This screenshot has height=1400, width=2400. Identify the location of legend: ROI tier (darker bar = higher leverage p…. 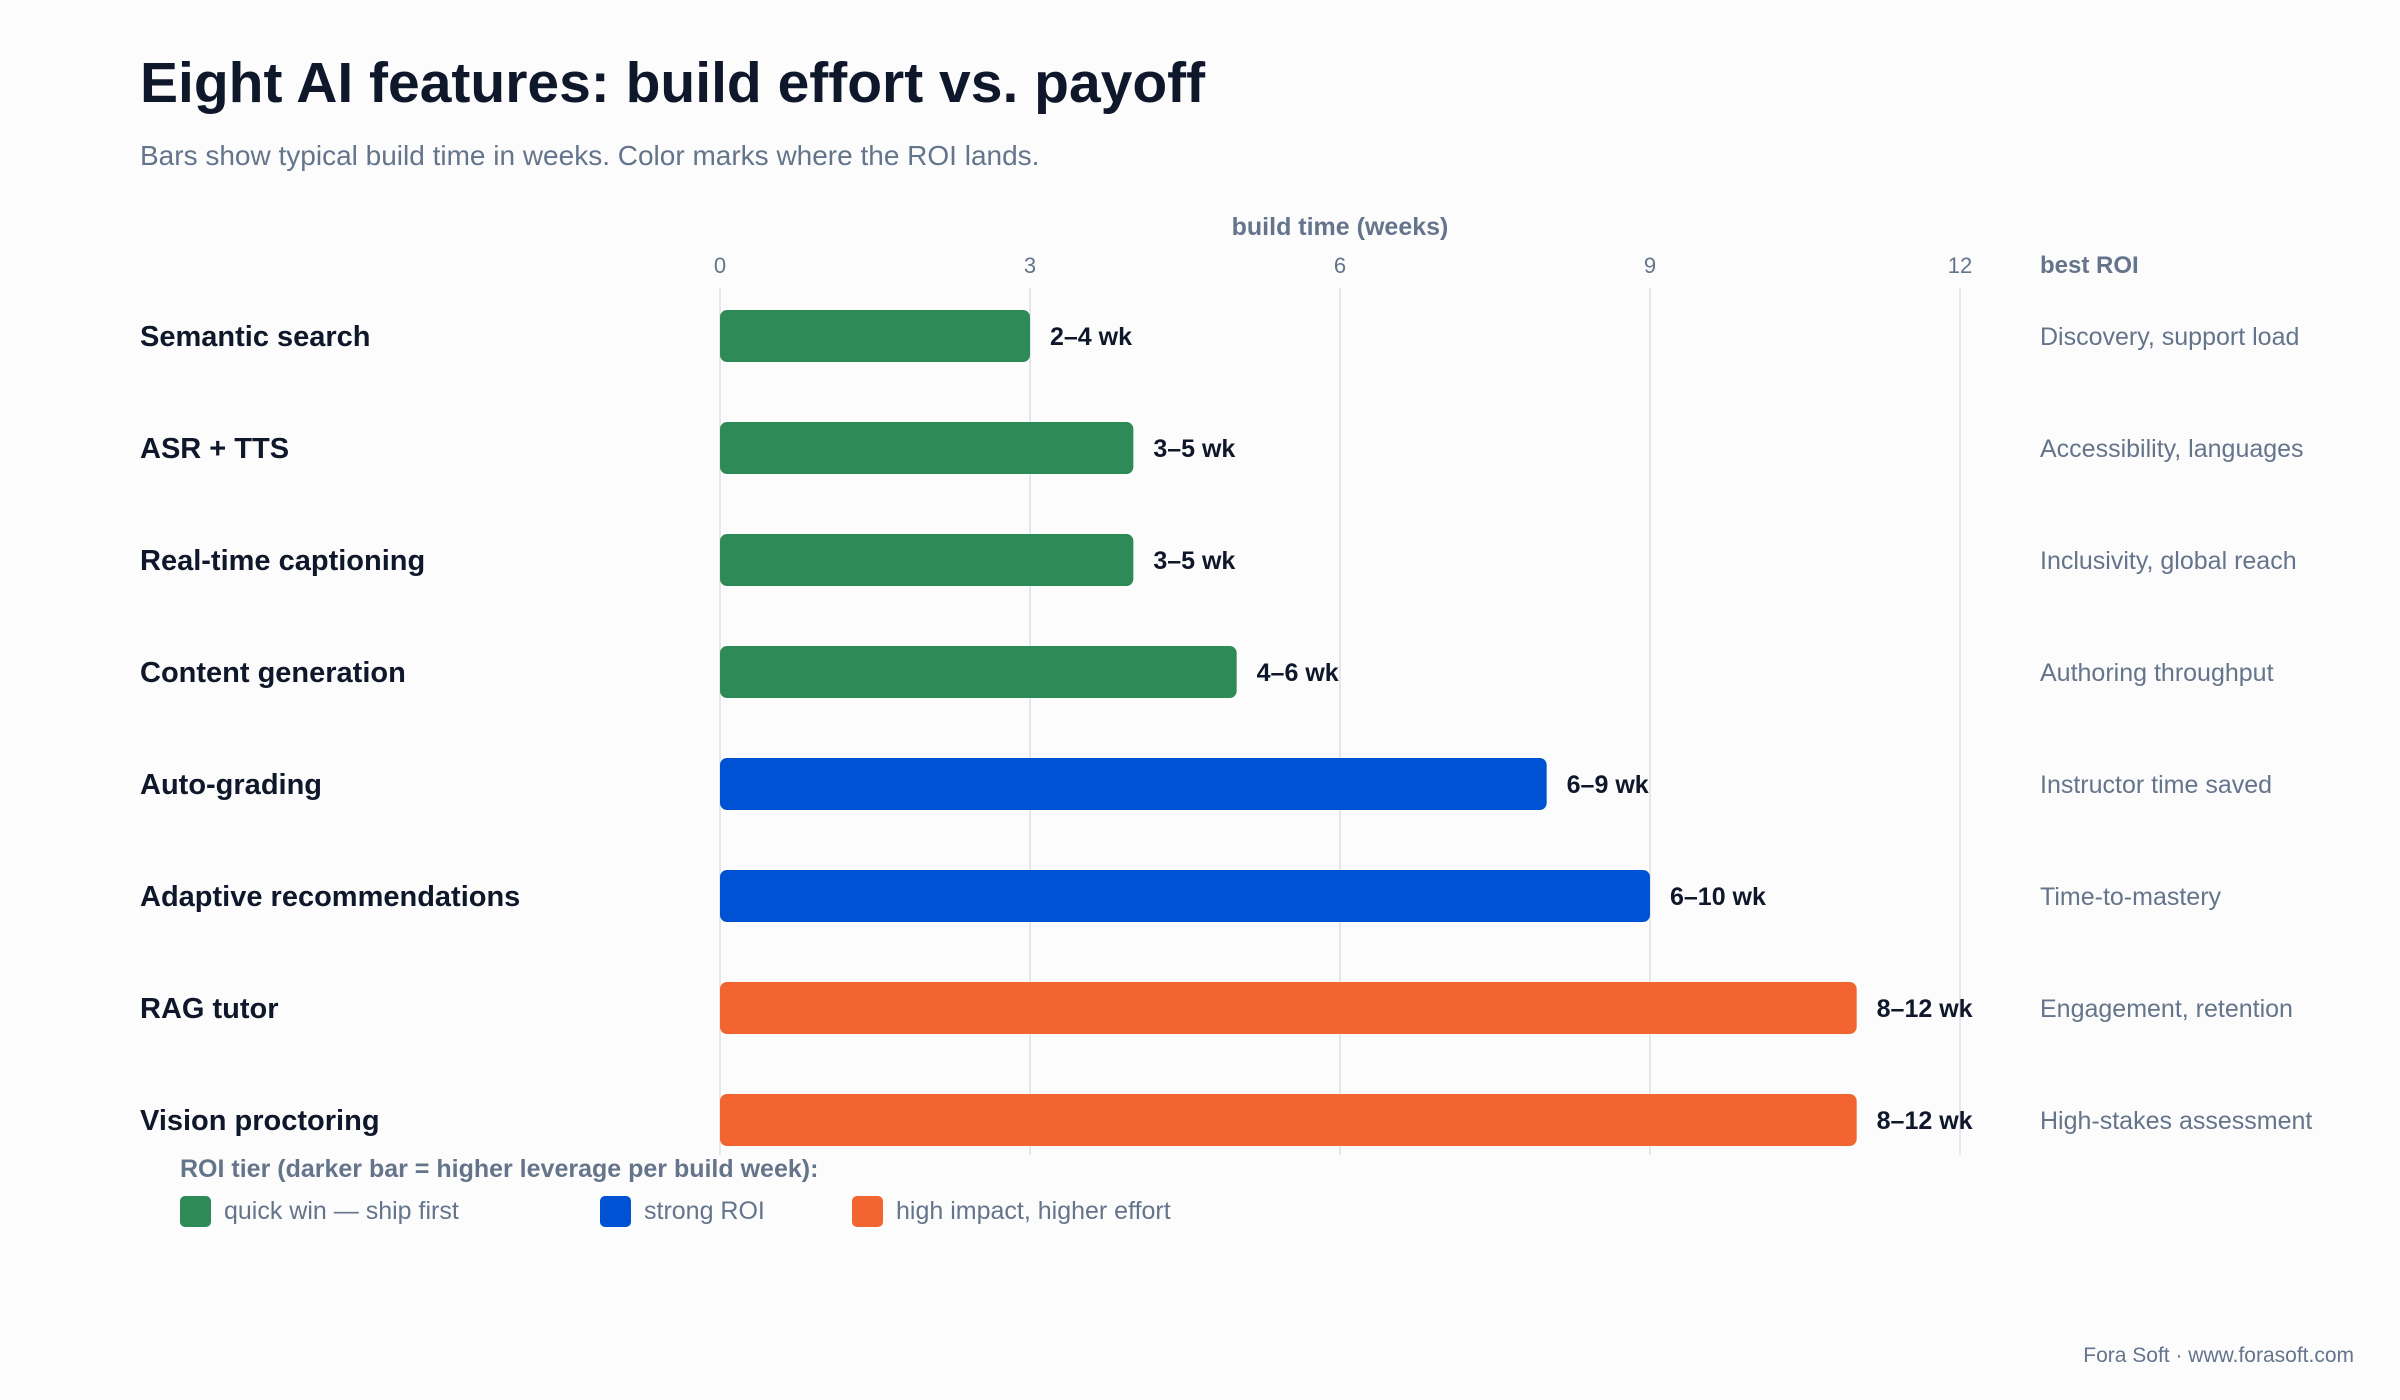
(675, 1195).